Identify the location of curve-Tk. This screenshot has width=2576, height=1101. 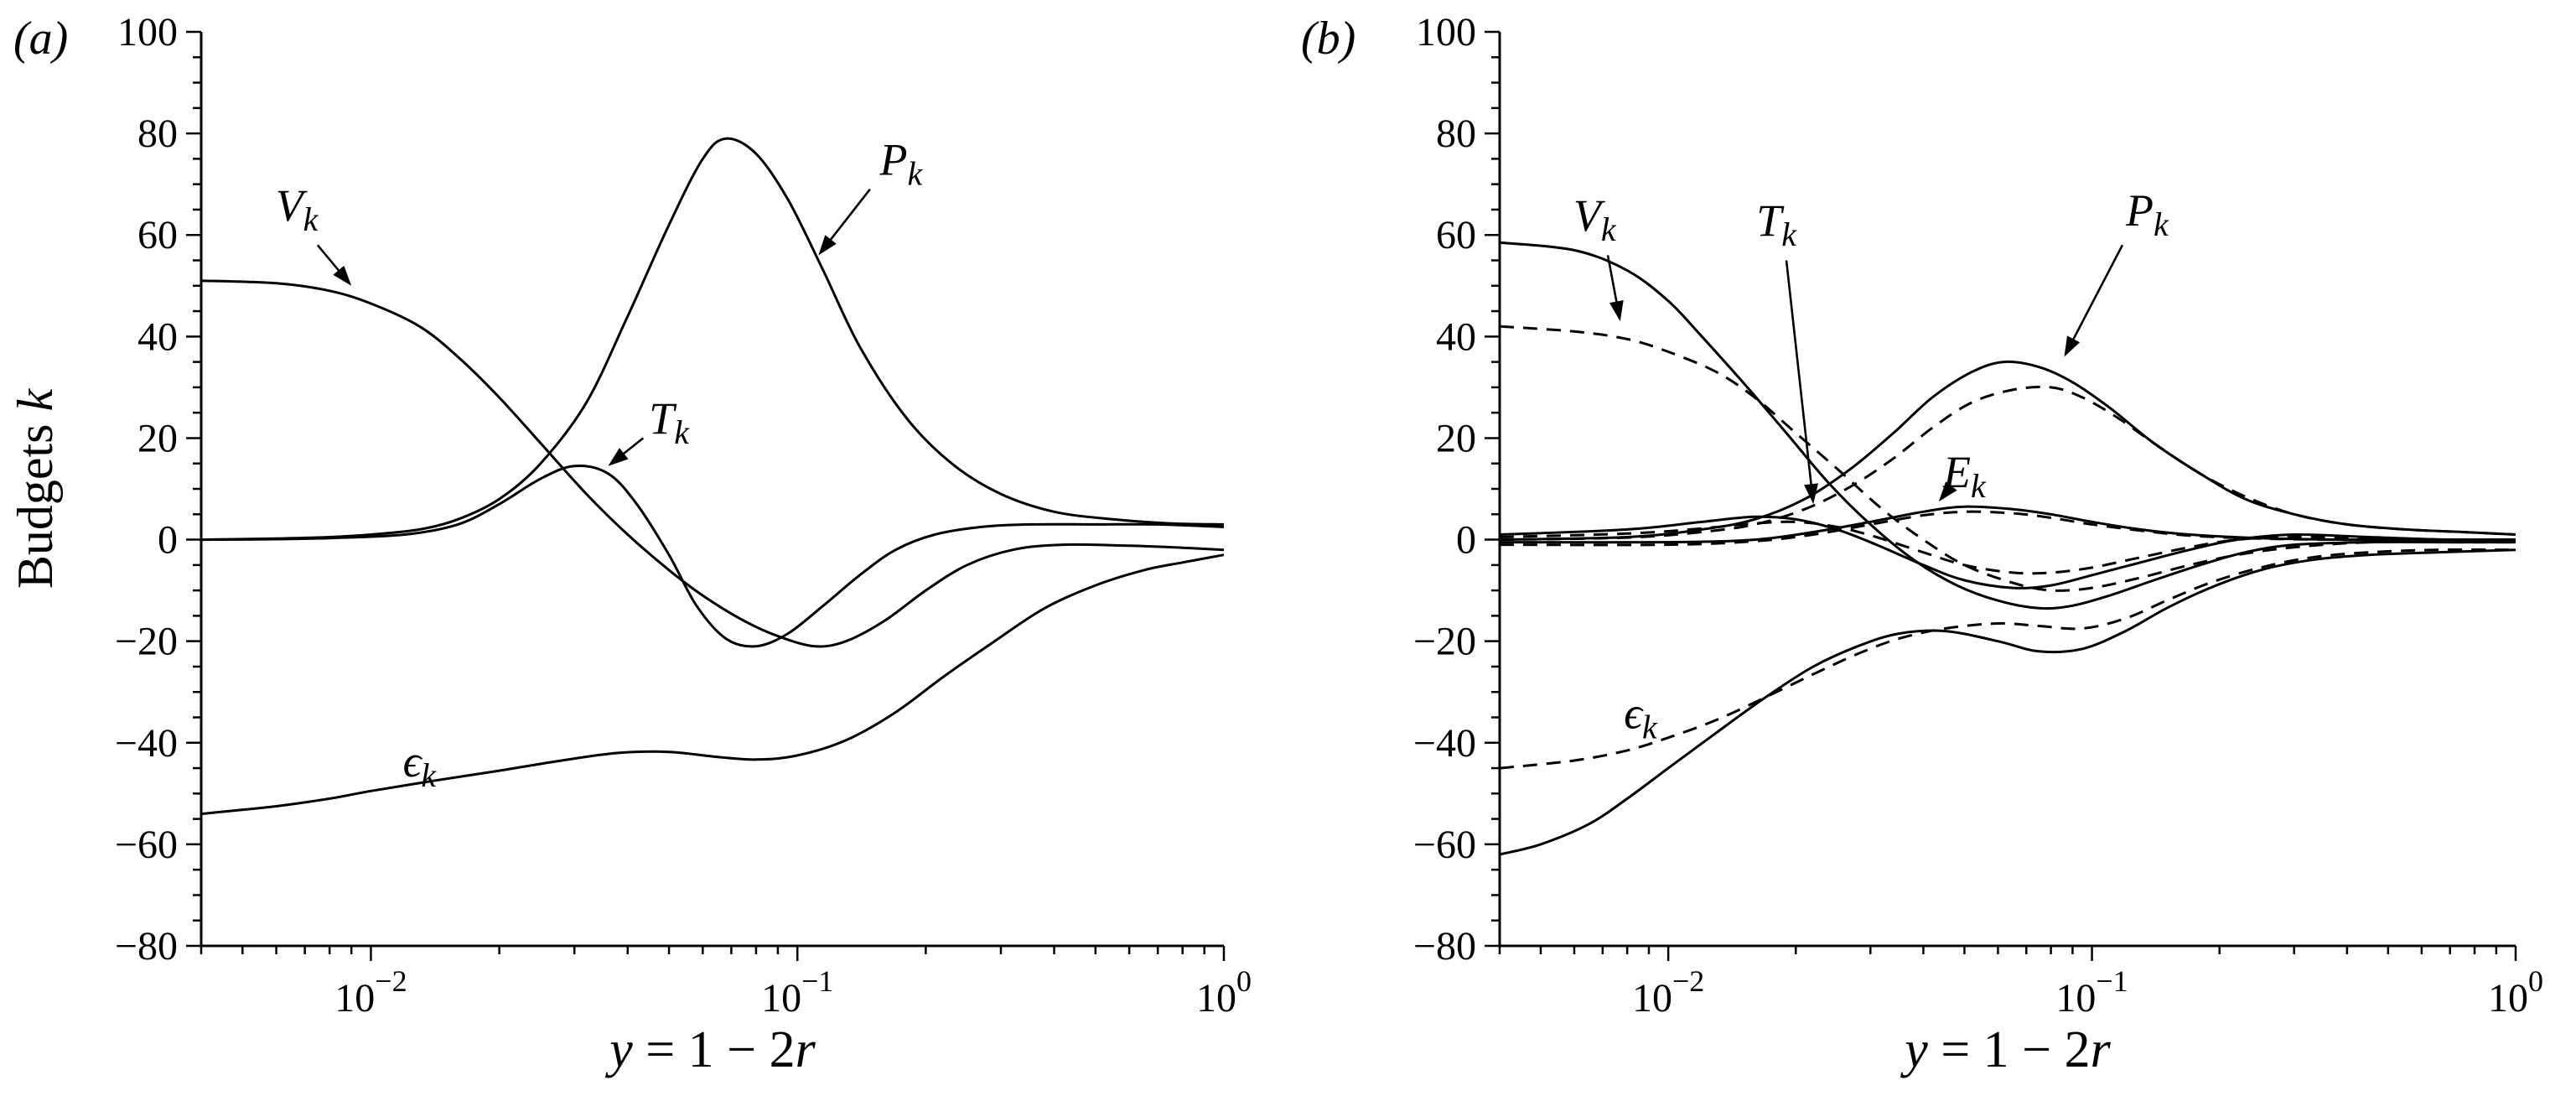
(712, 556).